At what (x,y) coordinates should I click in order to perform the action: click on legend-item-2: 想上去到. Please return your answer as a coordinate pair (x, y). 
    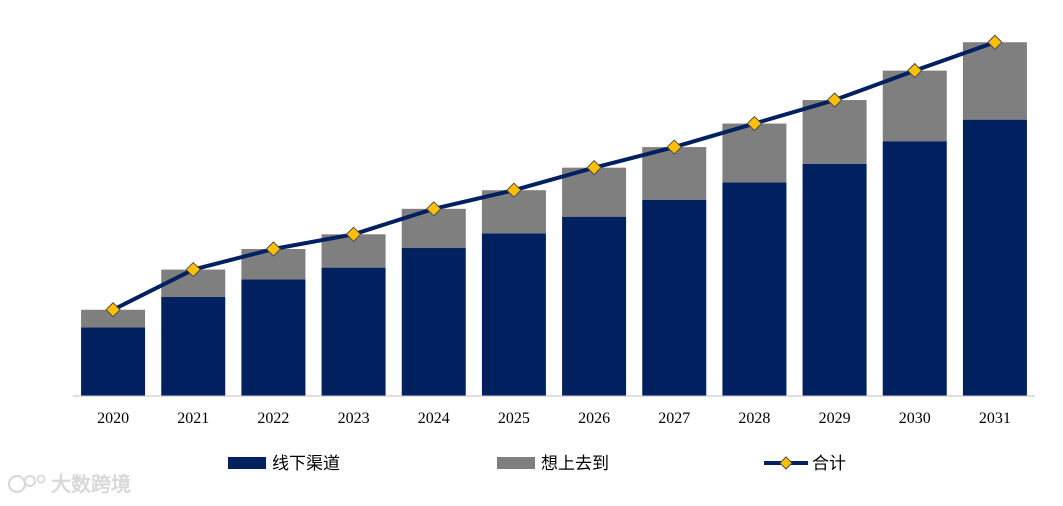
    Looking at the image, I should click on (553, 464).